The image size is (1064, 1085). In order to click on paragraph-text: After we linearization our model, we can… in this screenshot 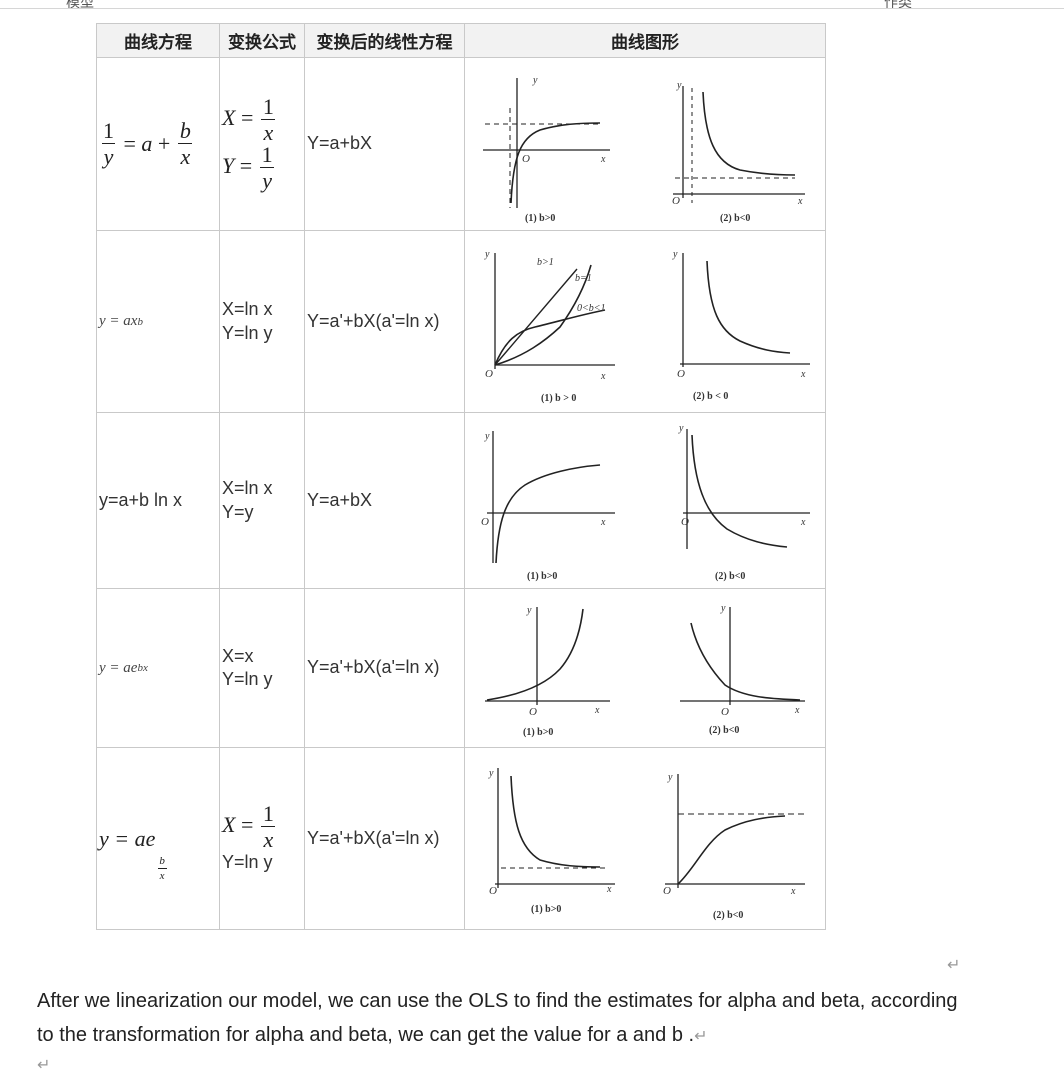, I will do `click(497, 1018)`.